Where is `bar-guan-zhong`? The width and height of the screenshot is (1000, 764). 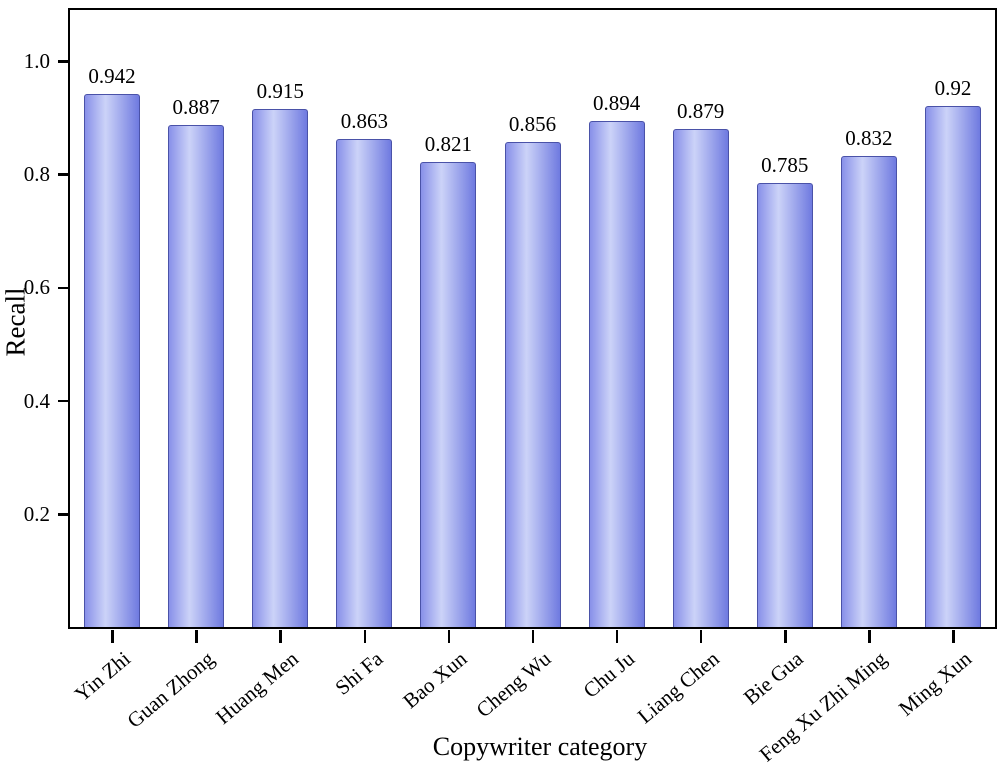
bar-guan-zhong is located at coordinates (196, 375).